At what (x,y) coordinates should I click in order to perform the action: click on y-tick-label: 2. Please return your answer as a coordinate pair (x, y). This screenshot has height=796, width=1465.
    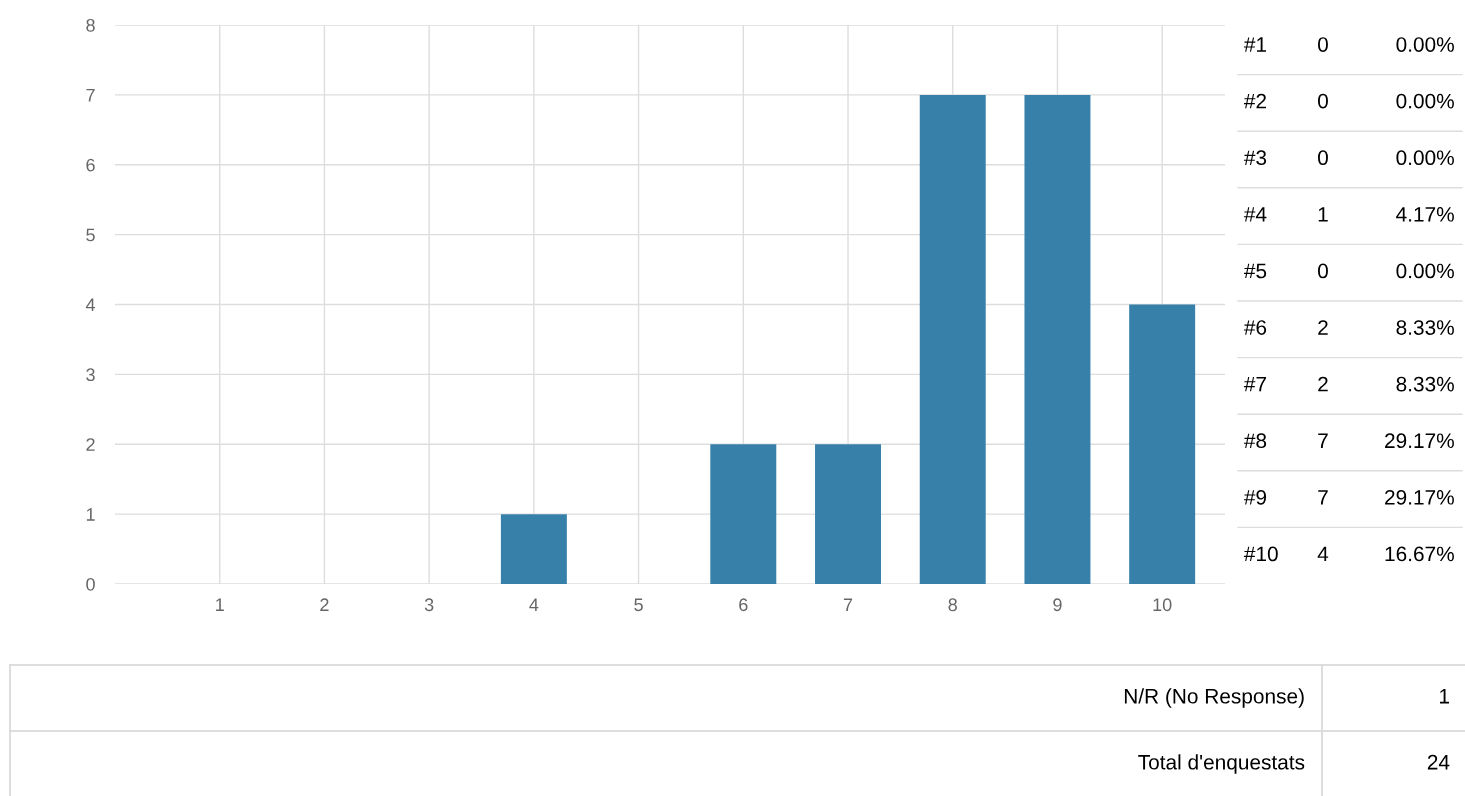
    Looking at the image, I should click on (90, 444).